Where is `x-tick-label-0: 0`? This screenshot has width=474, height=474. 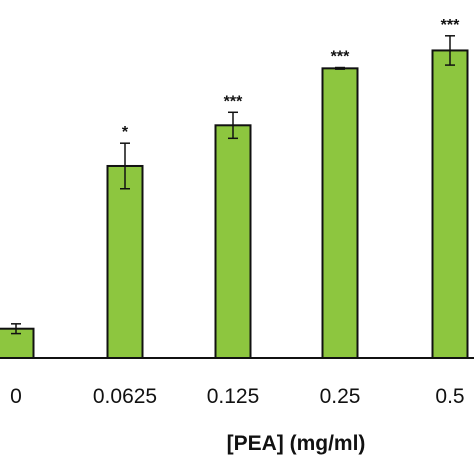
x-tick-label-0: 0 is located at coordinates (16, 396).